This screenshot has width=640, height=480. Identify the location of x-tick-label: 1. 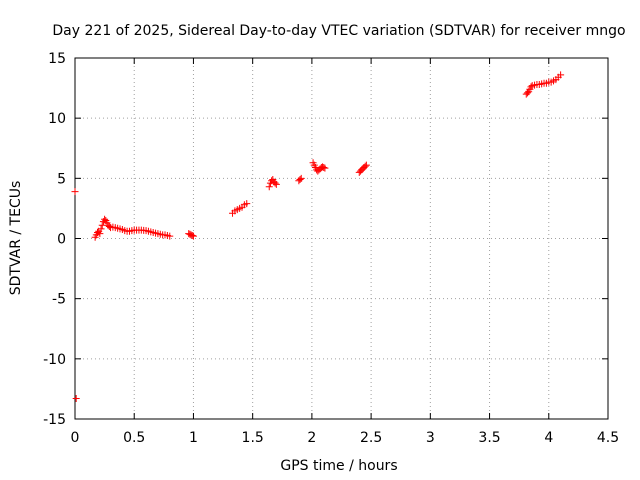
(193, 438).